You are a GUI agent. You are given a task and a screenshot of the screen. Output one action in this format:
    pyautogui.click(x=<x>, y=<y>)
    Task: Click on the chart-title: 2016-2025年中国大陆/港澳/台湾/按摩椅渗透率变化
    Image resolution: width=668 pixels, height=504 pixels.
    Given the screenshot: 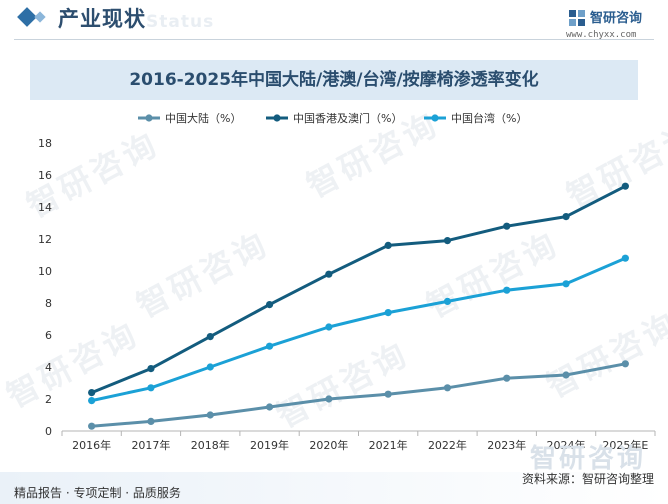 What is the action you would take?
    pyautogui.click(x=334, y=80)
    